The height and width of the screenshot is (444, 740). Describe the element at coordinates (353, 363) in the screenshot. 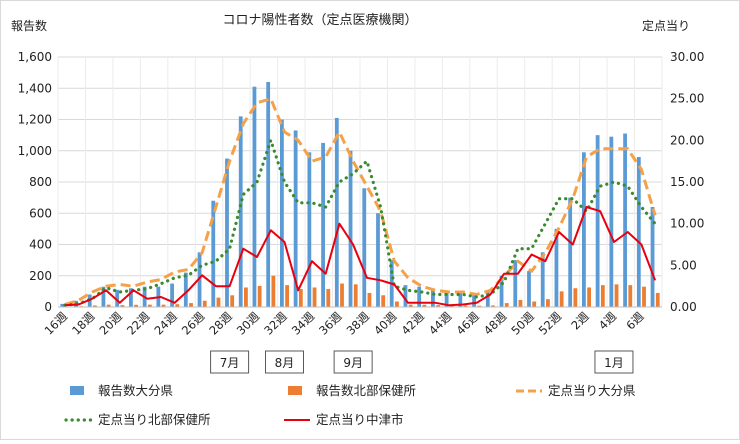

I see `month-label: 9月` at that location.